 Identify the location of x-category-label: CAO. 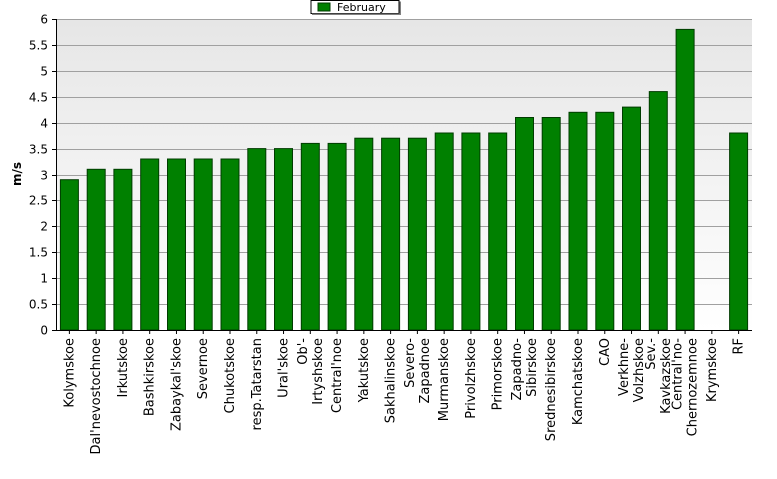
(605, 352).